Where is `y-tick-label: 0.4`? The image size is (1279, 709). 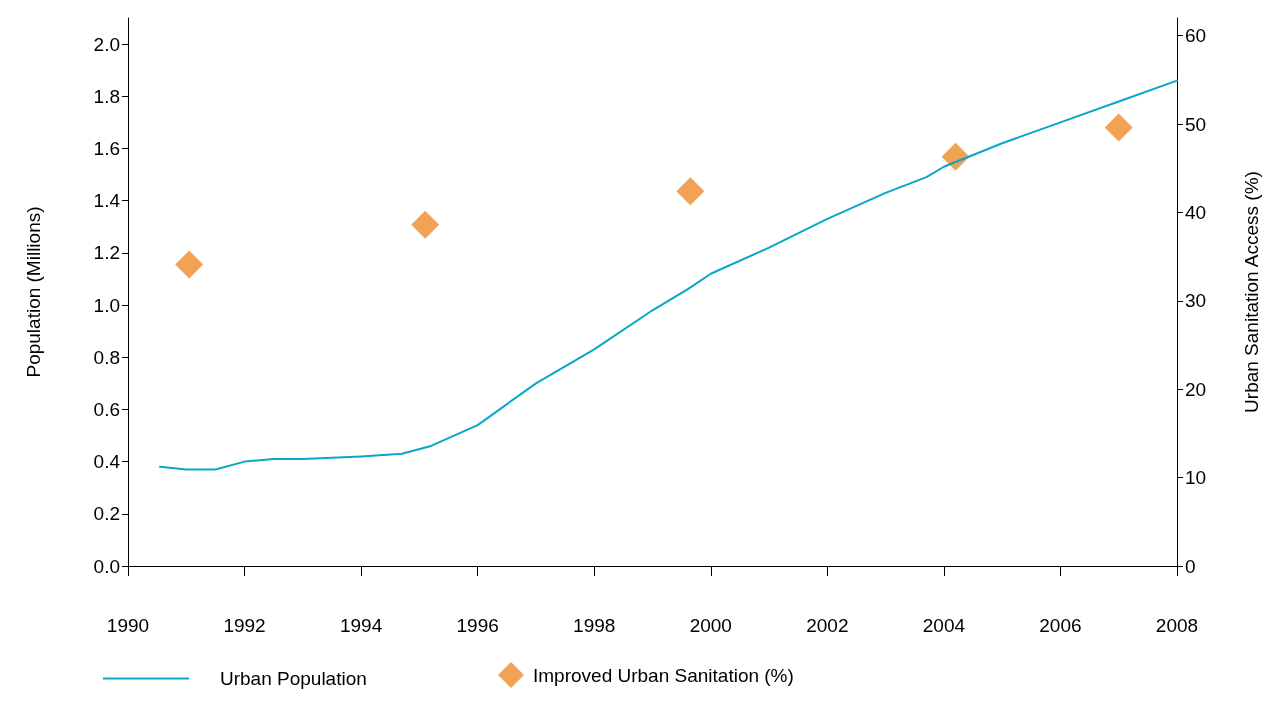 y-tick-label: 0.4 is located at coordinates (107, 462).